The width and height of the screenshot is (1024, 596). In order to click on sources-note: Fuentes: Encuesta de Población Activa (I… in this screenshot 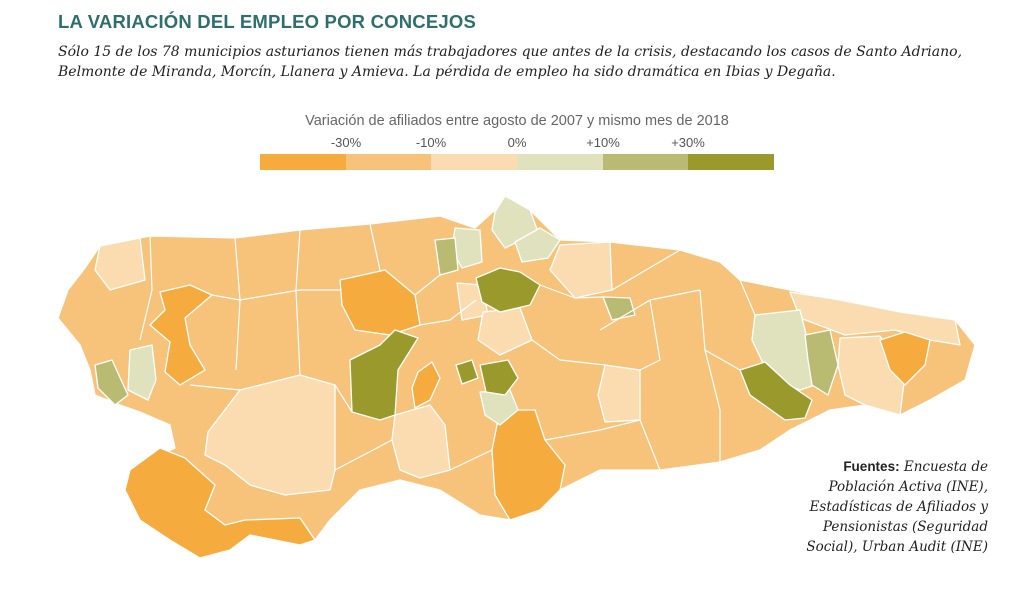, I will do `click(888, 507)`.